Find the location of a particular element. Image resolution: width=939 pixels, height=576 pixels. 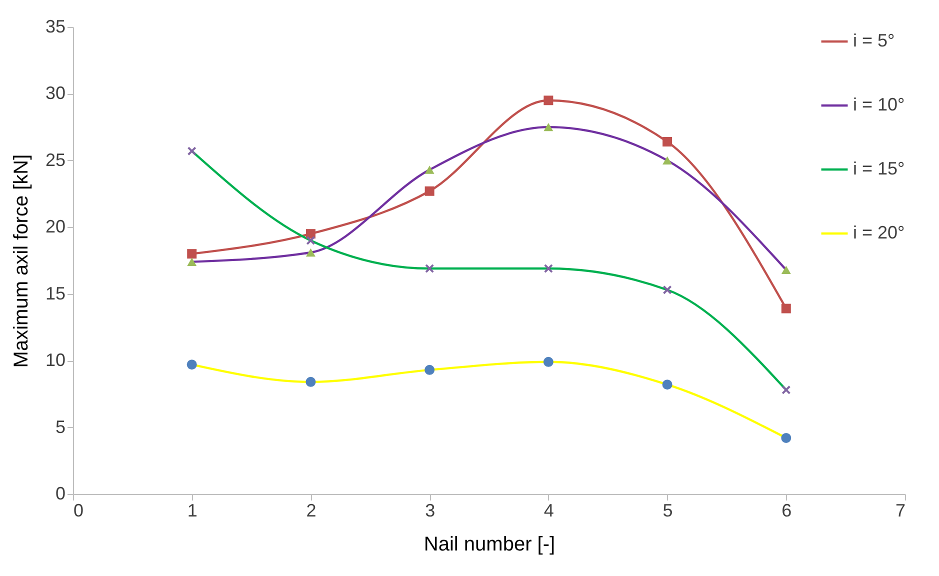

x-tick-label: 2 is located at coordinates (311, 510).